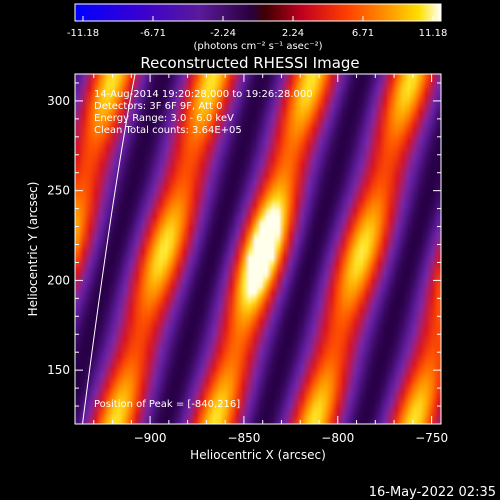 This screenshot has height=500, width=500. I want to click on colorbar-unit-label: (photons cm⁻² s⁻¹ asec⁻²), so click(257, 46).